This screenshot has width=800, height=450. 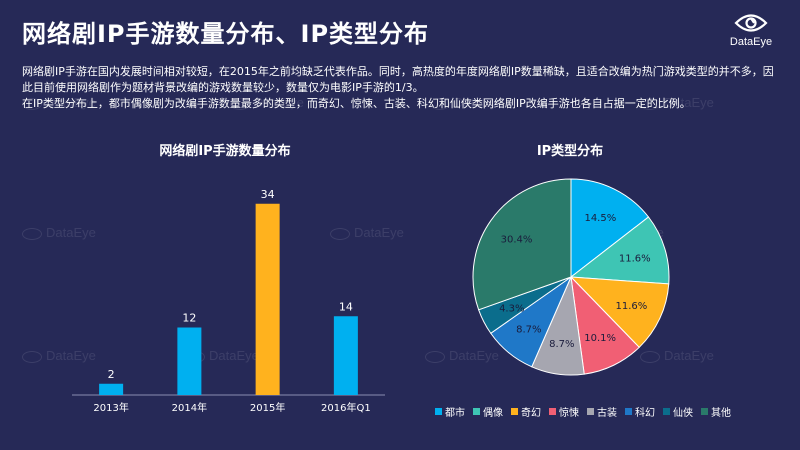 I want to click on legend-item: 奇幻, so click(x=526, y=411).